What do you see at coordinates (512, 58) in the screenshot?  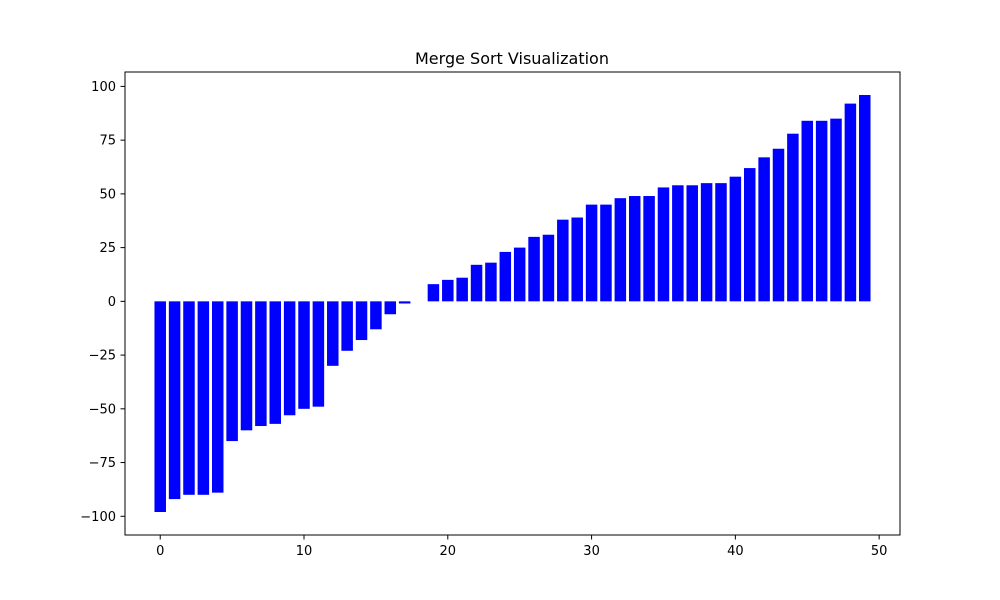 I see `chart-title: Merge Sort Visualization` at bounding box center [512, 58].